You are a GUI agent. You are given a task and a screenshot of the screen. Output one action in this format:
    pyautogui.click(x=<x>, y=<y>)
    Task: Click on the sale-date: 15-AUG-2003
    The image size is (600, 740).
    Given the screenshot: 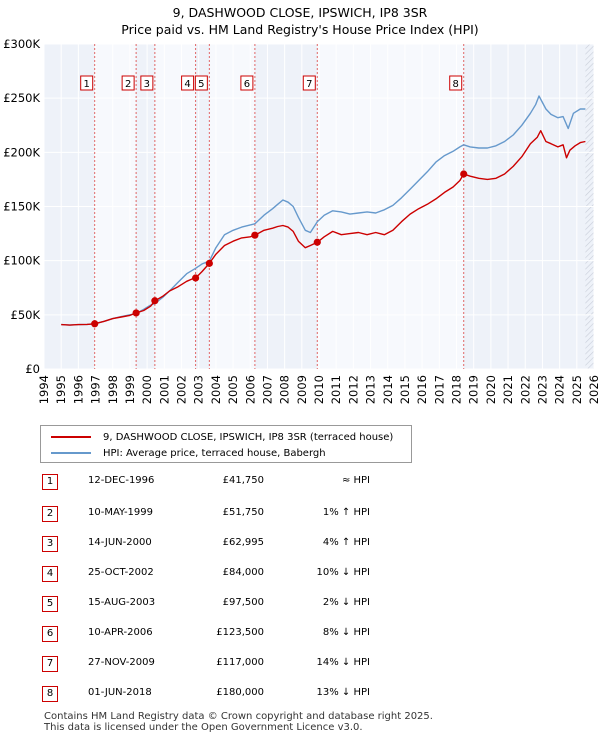 What is the action you would take?
    pyautogui.click(x=122, y=602)
    